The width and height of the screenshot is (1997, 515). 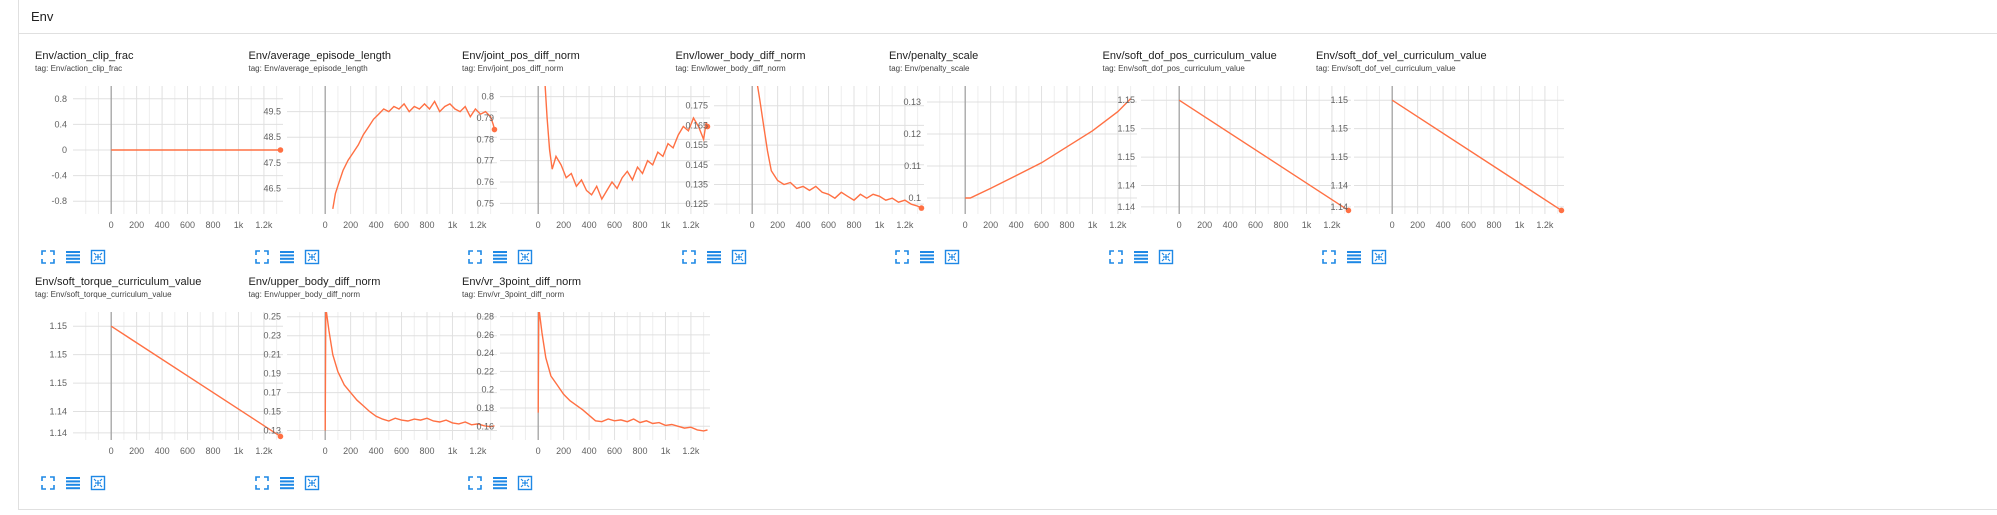 What do you see at coordinates (912, 166) in the screenshot?
I see `y-tick-label: 0.11` at bounding box center [912, 166].